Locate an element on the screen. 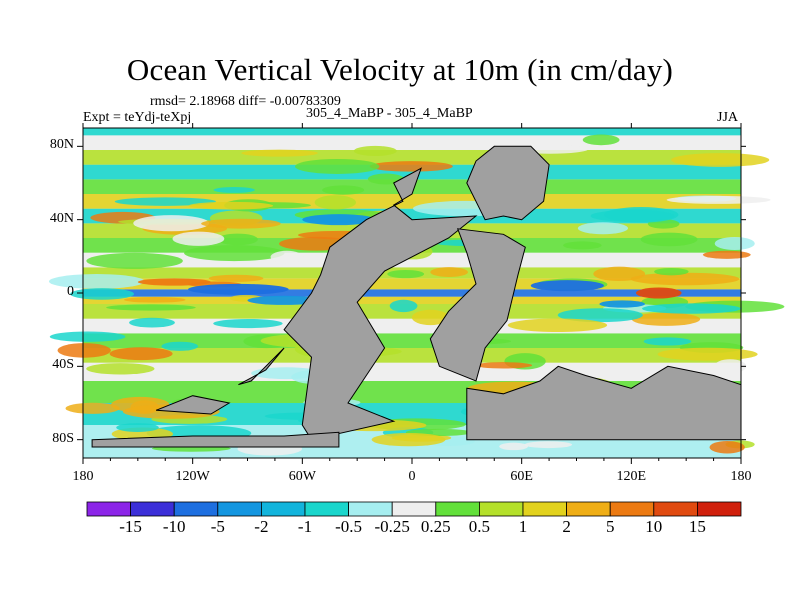 Image resolution: width=800 pixels, height=600 pixels. x-tick-label: 120W is located at coordinates (192, 476).